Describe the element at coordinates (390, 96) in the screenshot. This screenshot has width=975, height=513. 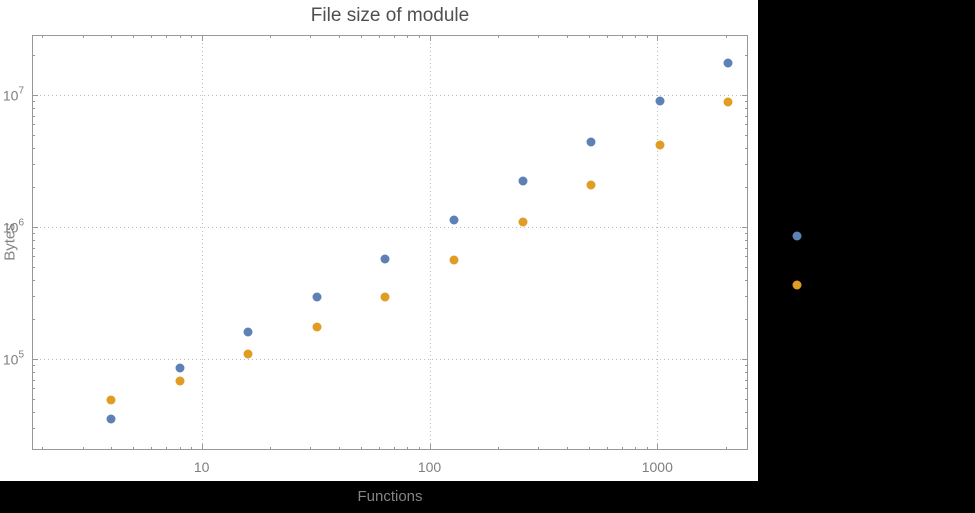
I see `y-gridline` at that location.